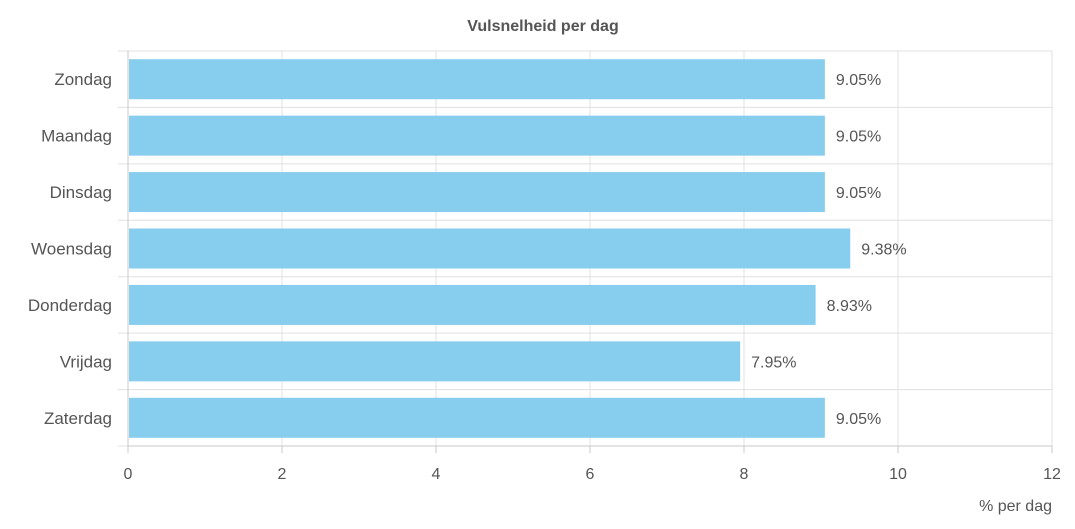 This screenshot has width=1075, height=529. What do you see at coordinates (477, 417) in the screenshot?
I see `bar-zaterdag` at bounding box center [477, 417].